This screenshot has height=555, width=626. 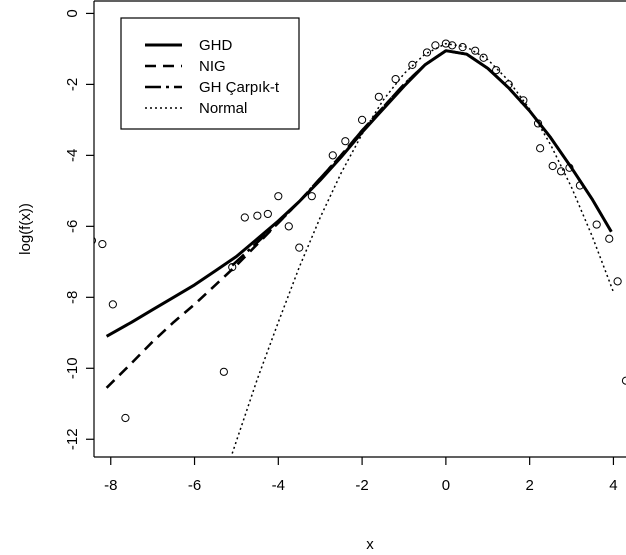 I want to click on x-axis-title: x, so click(x=370, y=544).